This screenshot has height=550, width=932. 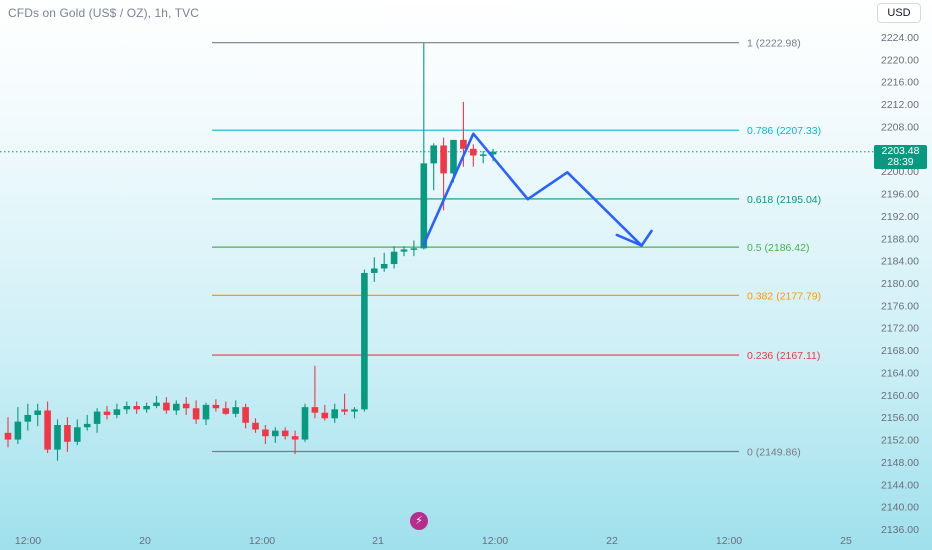 I want to click on y-tick-label: 2184.00, so click(x=900, y=262).